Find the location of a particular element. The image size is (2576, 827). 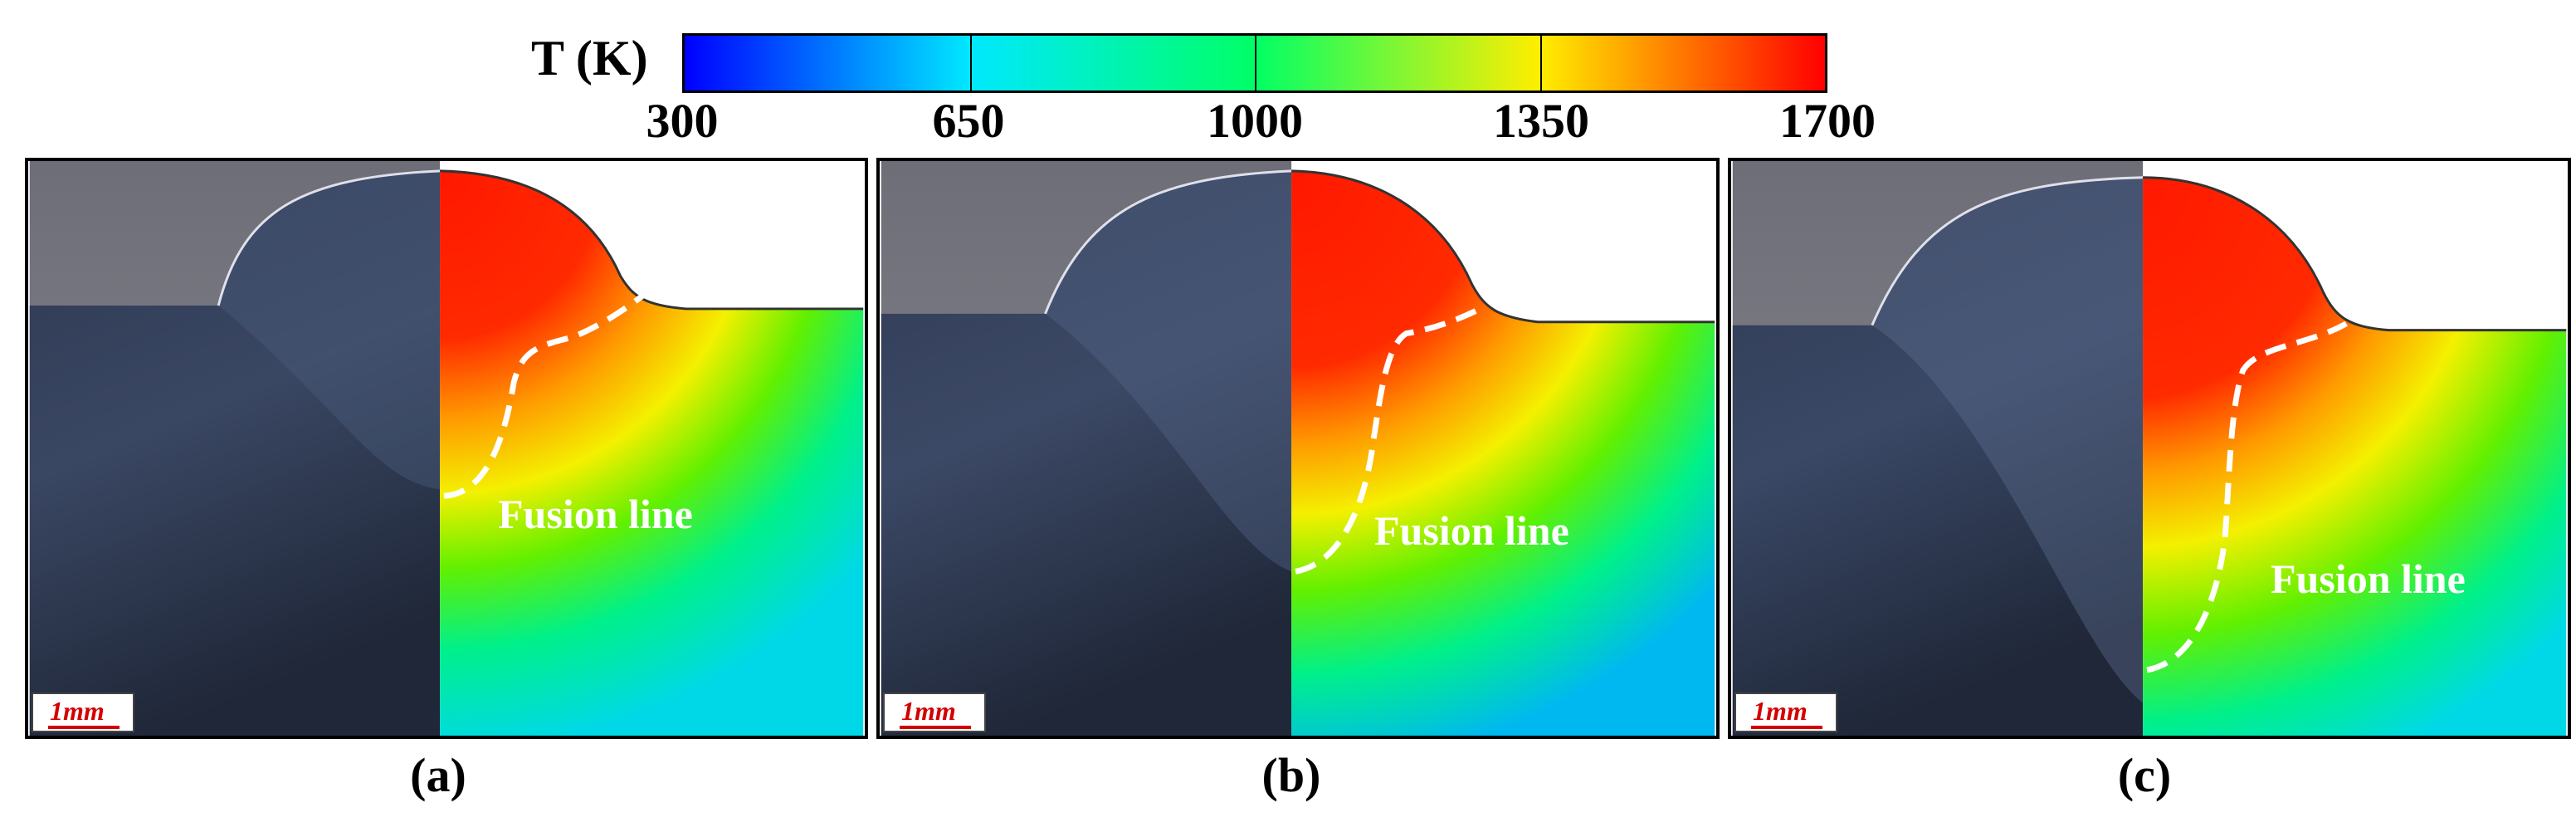

colorbar-tick-label: 650 is located at coordinates (969, 121).